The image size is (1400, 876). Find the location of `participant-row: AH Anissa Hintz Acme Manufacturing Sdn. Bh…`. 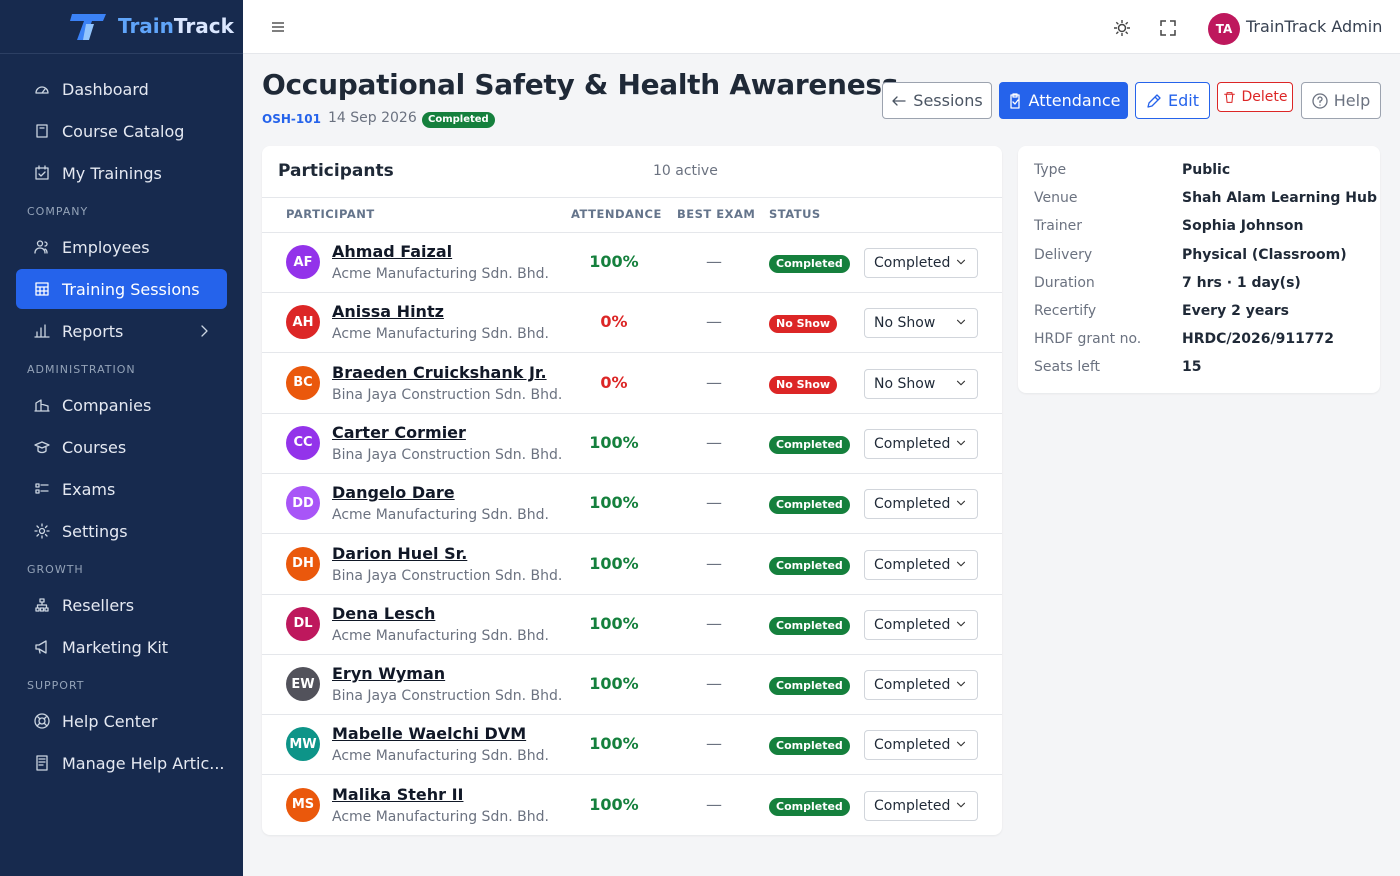

participant-row: AH Anissa Hintz Acme Manufacturing Sdn. Bh… is located at coordinates (632, 323).